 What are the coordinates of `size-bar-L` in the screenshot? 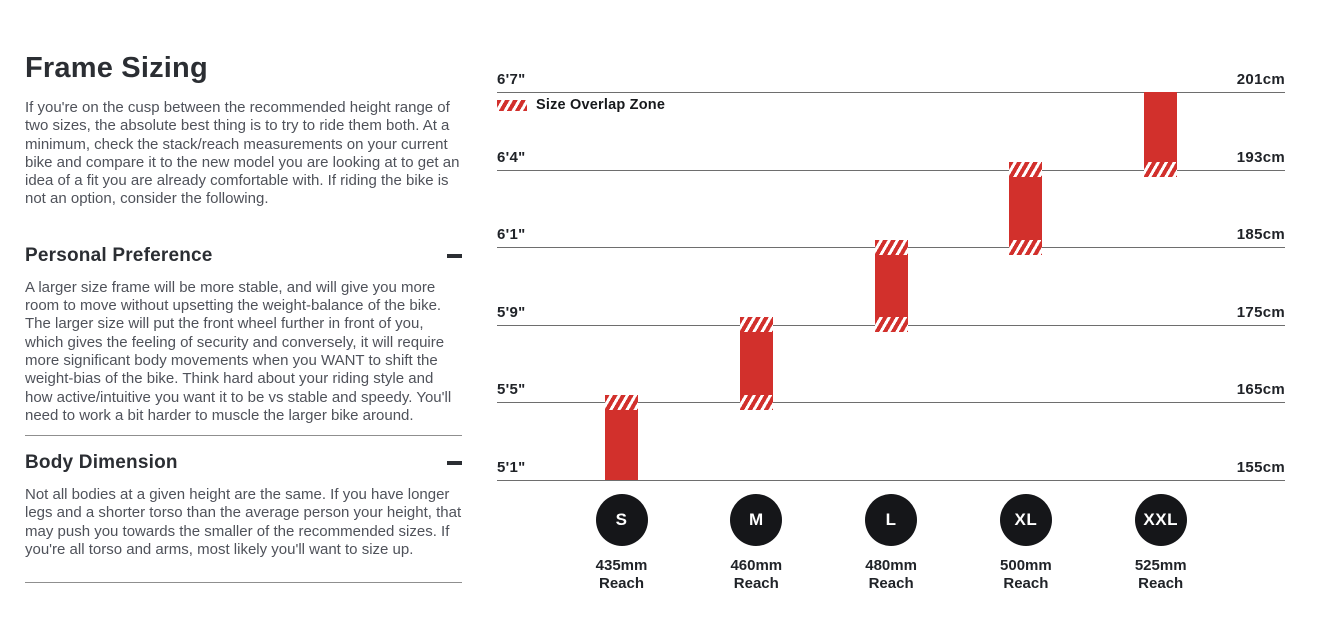 It's located at (891, 286).